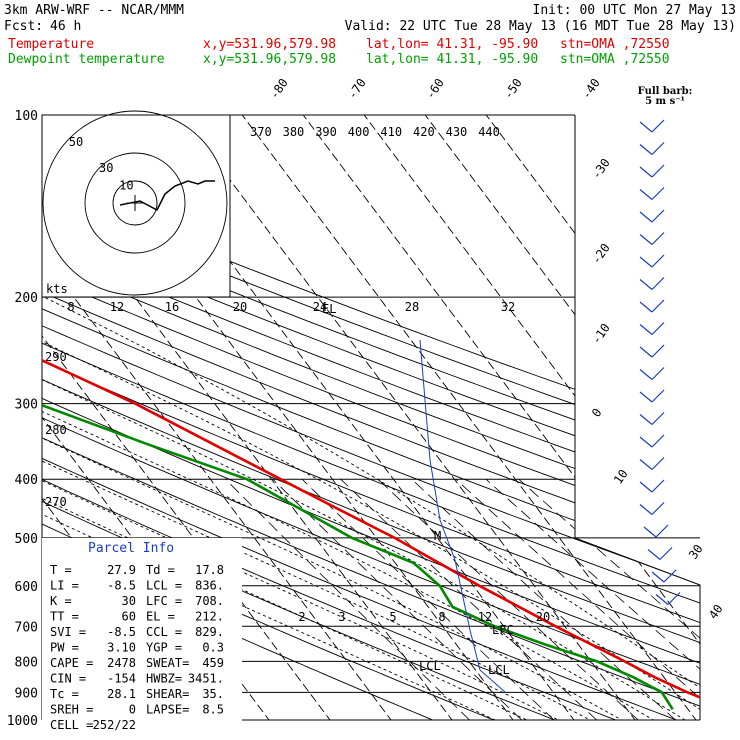 The image size is (740, 740). I want to click on pressure-label: 700, so click(26, 627).